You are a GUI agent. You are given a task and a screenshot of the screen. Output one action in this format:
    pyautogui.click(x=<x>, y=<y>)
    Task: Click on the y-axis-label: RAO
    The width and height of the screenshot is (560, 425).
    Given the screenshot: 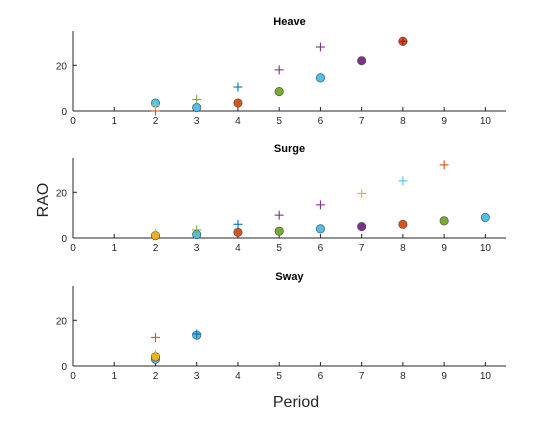 What is the action you would take?
    pyautogui.click(x=43, y=200)
    